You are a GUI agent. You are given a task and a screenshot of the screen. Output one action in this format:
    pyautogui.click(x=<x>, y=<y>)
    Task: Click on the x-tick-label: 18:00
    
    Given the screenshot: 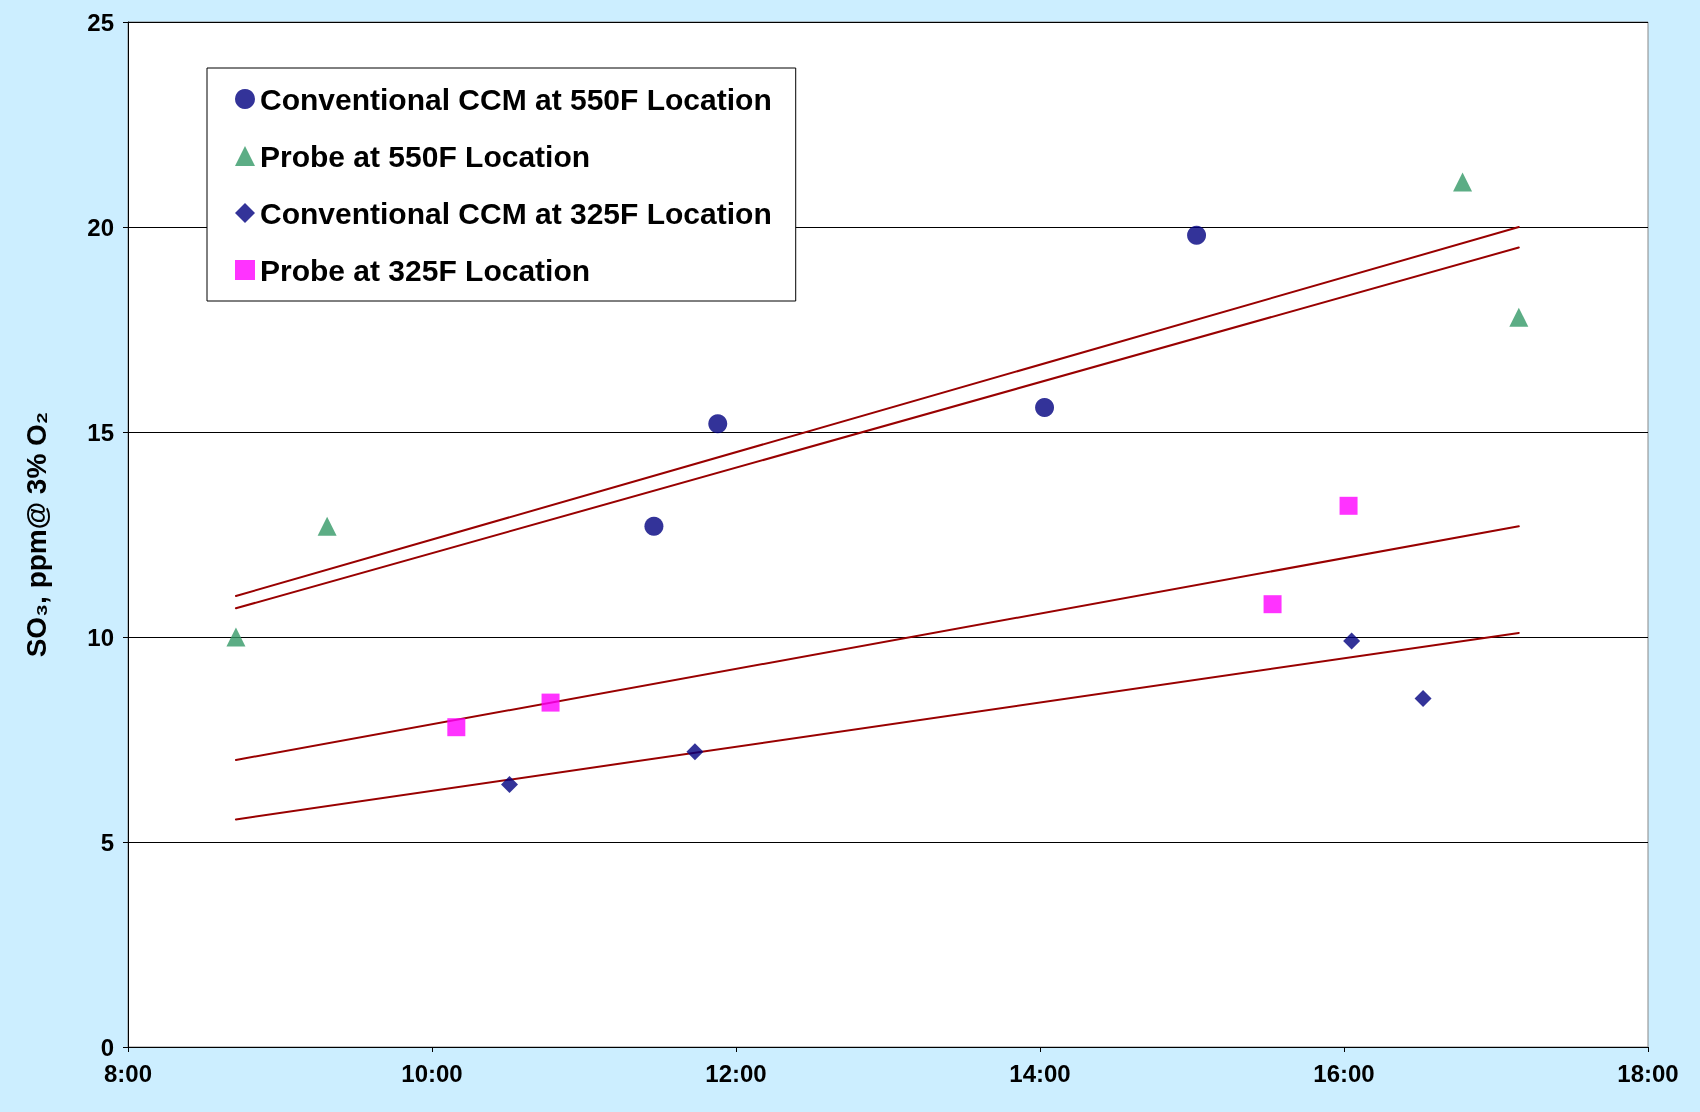 What is the action you would take?
    pyautogui.click(x=1648, y=1073)
    